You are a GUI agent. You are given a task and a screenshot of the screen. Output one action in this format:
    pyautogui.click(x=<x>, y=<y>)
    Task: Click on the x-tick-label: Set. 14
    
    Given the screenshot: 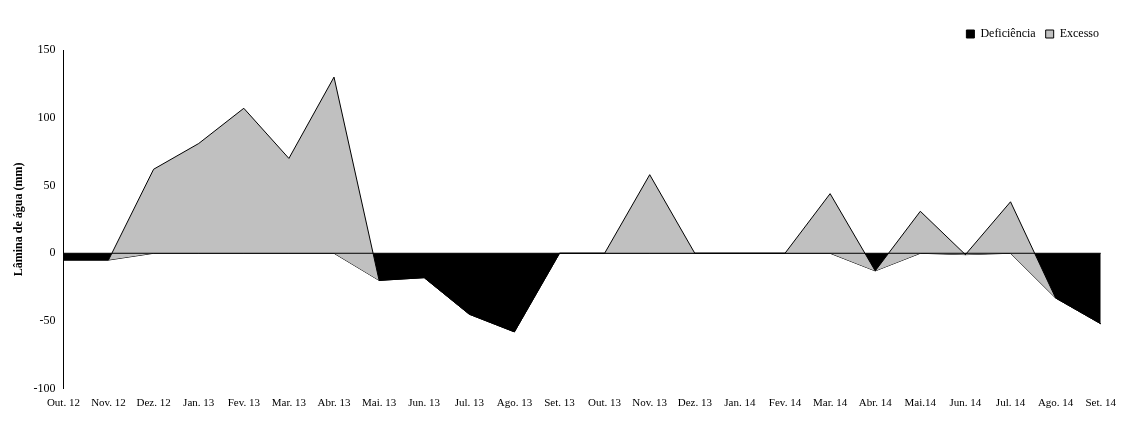 What is the action you would take?
    pyautogui.click(x=1101, y=402)
    